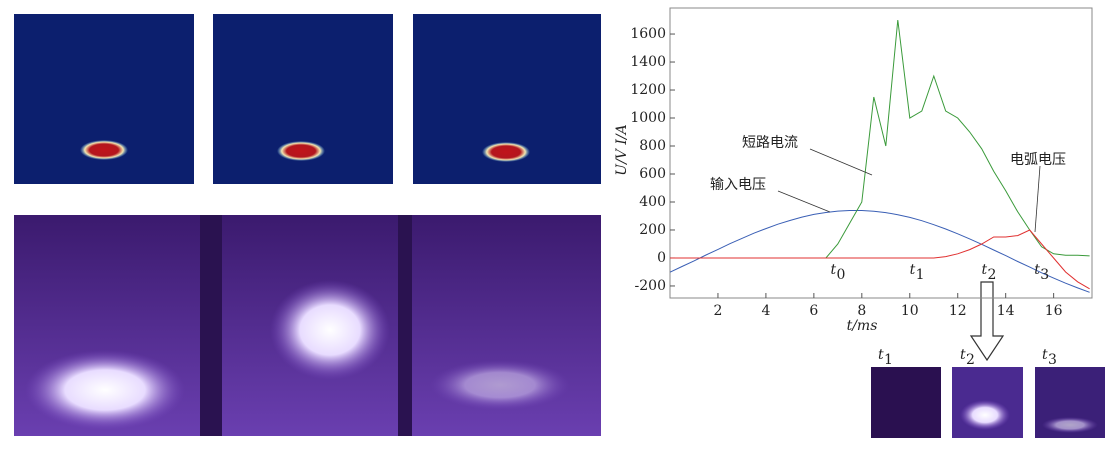 The image size is (1108, 450). Describe the element at coordinates (970, 360) in the screenshot. I see `thumbnail-label-sub: 2` at that location.